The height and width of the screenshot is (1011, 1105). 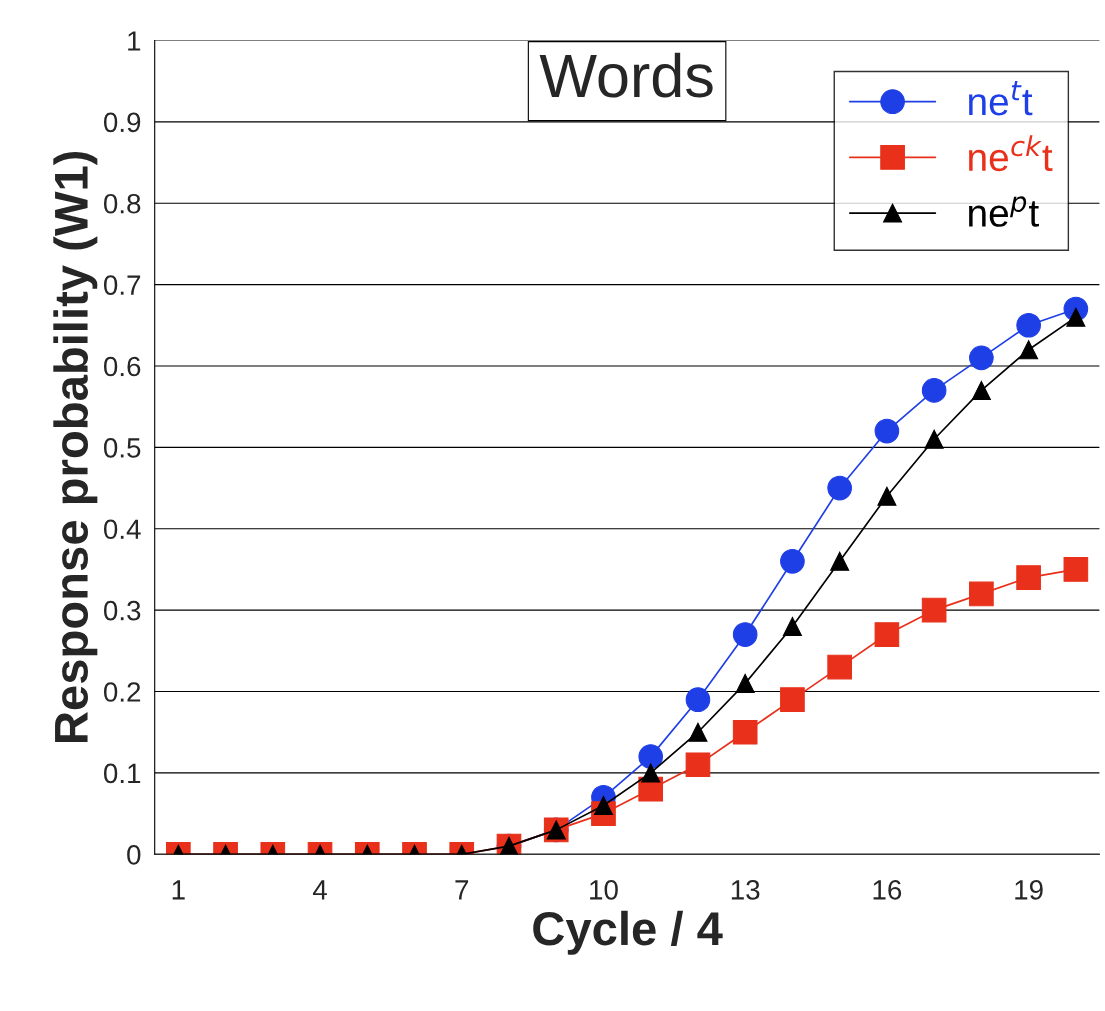 I want to click on legend-label: ne$^{ck}$t, so click(x=1011, y=153).